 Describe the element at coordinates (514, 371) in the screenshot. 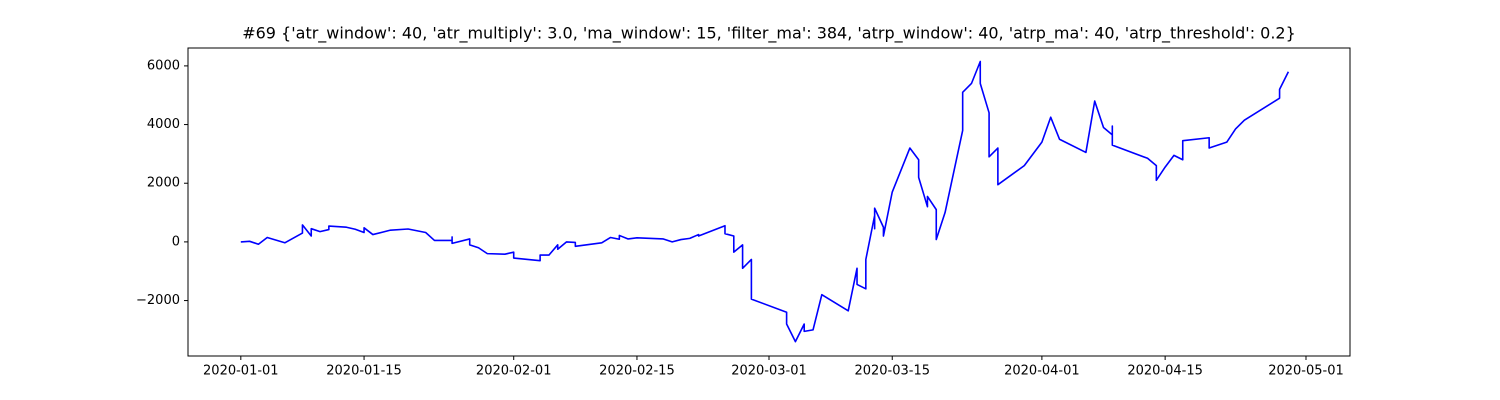

I see `x-tick-label: 2020-02-01` at that location.